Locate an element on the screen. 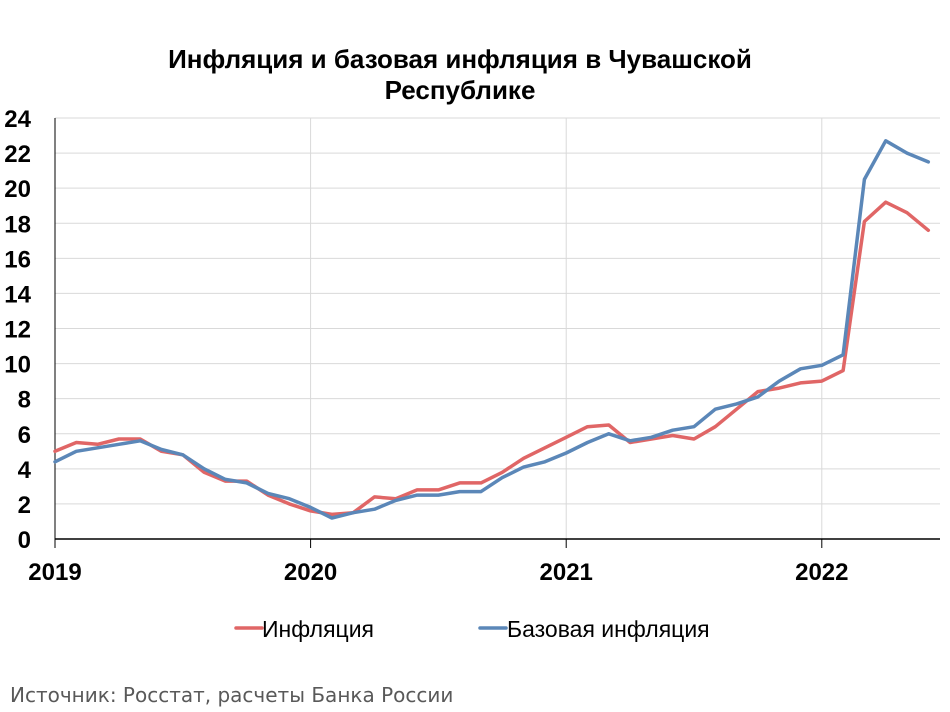 This screenshot has width=950, height=712. legend: Инфляция Базовая инфляция is located at coordinates (472, 629).